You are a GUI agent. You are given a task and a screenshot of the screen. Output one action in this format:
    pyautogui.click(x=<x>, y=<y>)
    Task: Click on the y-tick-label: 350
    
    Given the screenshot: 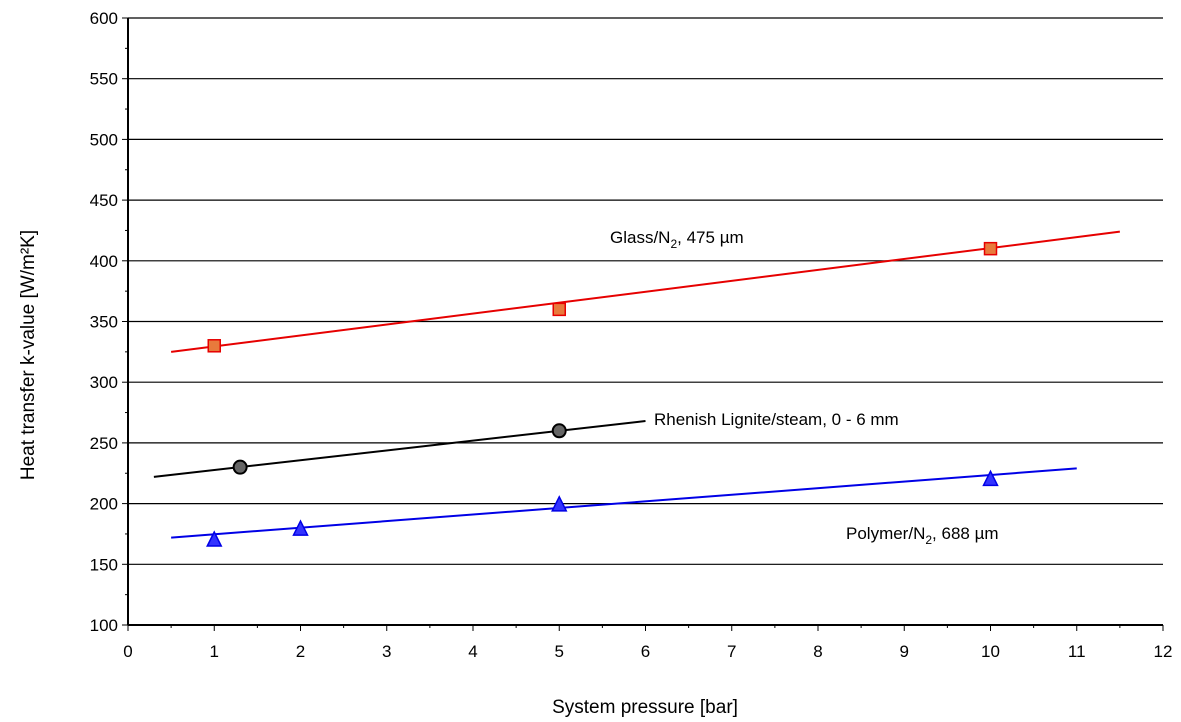 What is the action you would take?
    pyautogui.click(x=104, y=322)
    